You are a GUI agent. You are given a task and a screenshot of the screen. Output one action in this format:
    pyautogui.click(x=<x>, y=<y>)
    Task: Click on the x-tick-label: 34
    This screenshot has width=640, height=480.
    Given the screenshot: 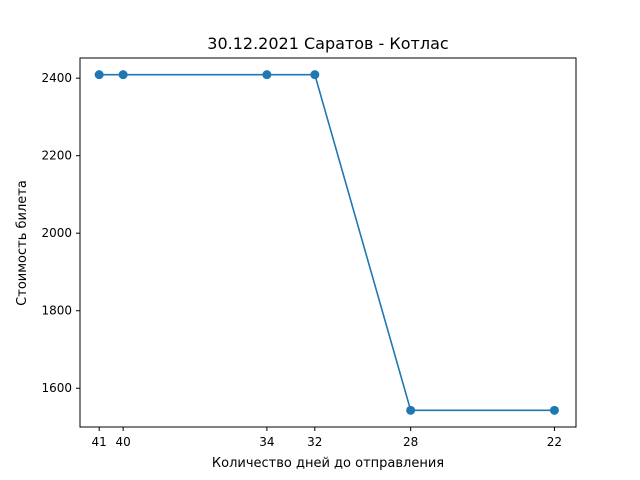 What is the action you would take?
    pyautogui.click(x=266, y=442)
    